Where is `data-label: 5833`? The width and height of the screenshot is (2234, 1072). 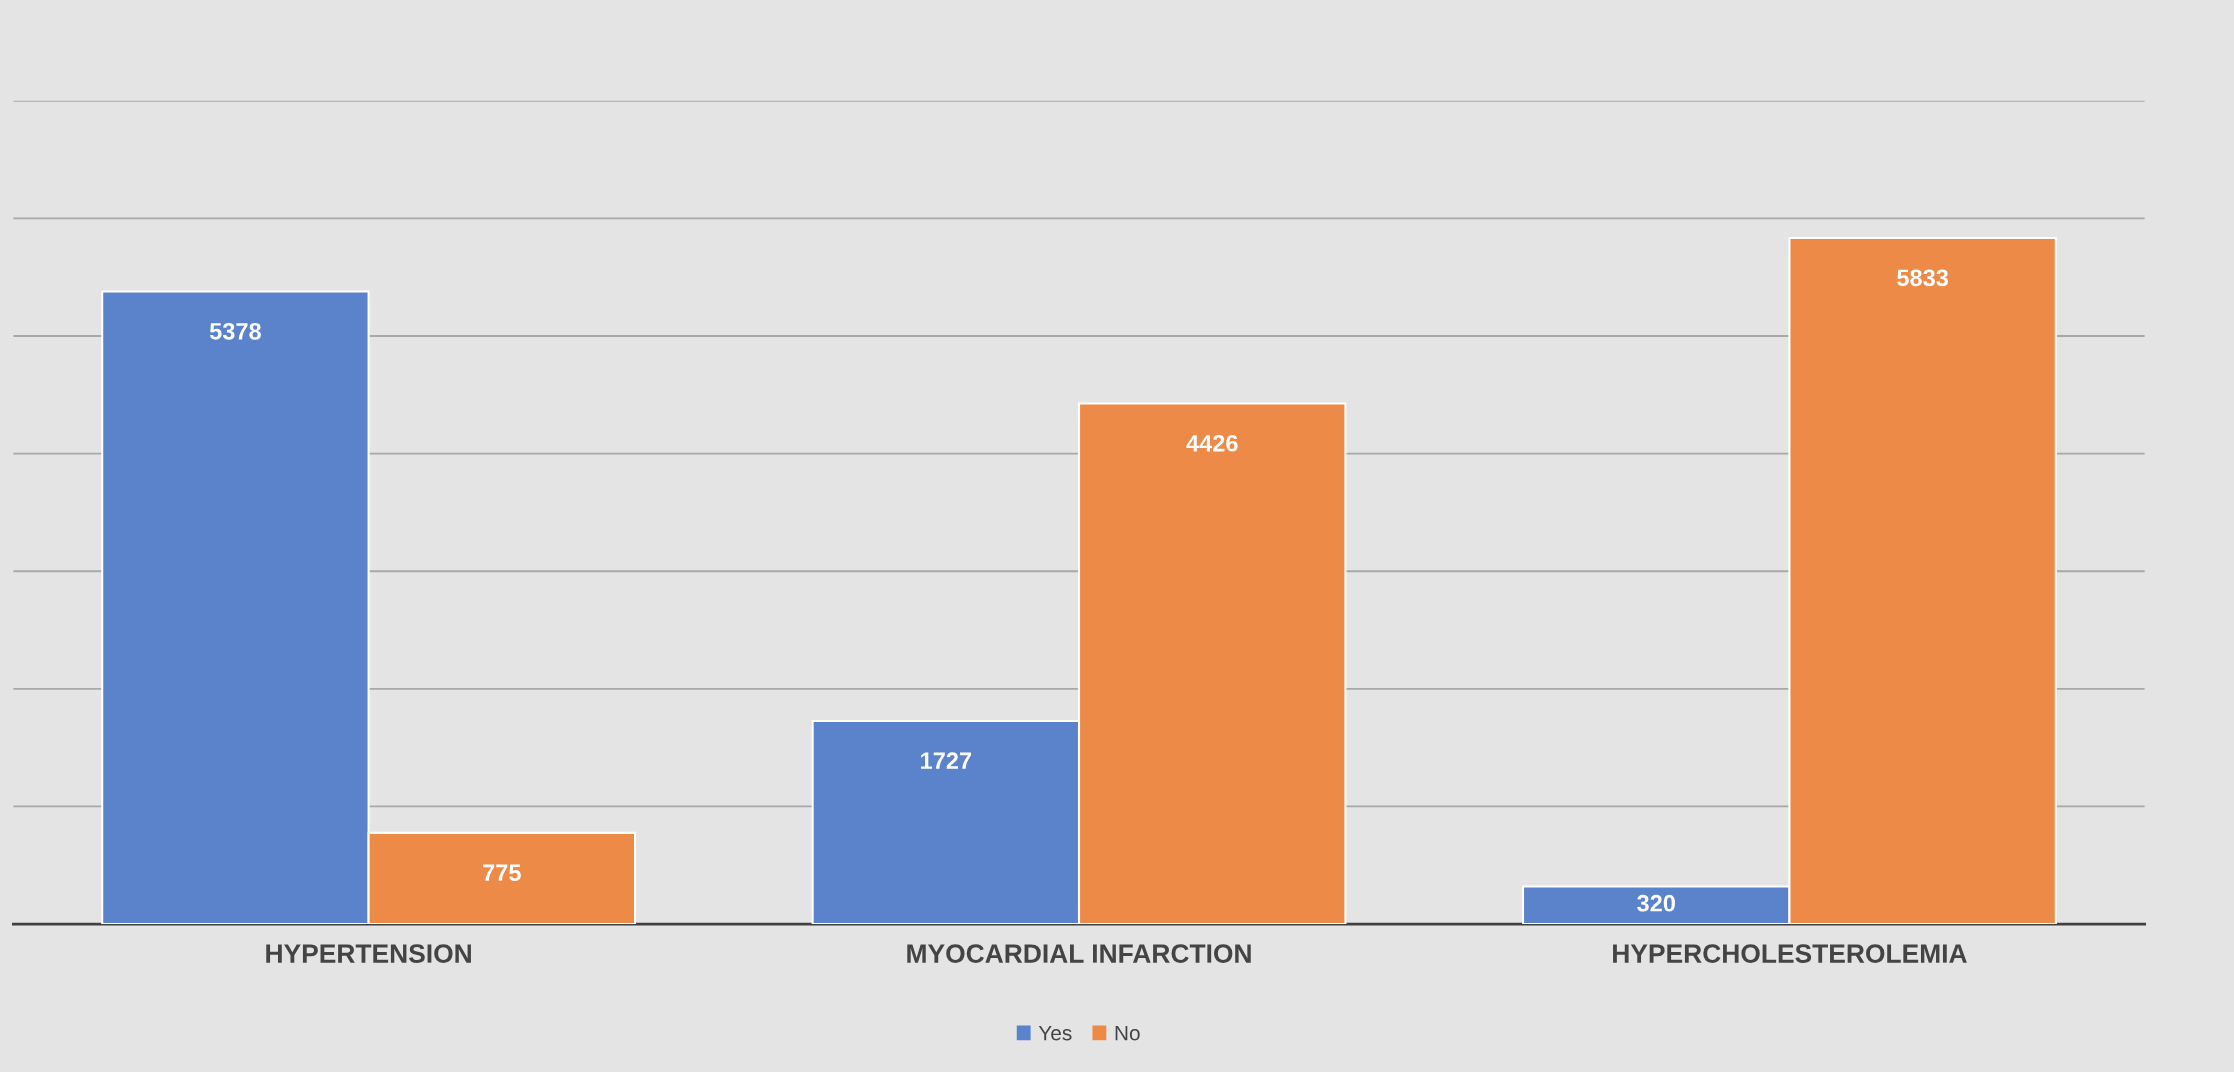 data-label: 5833 is located at coordinates (1923, 278).